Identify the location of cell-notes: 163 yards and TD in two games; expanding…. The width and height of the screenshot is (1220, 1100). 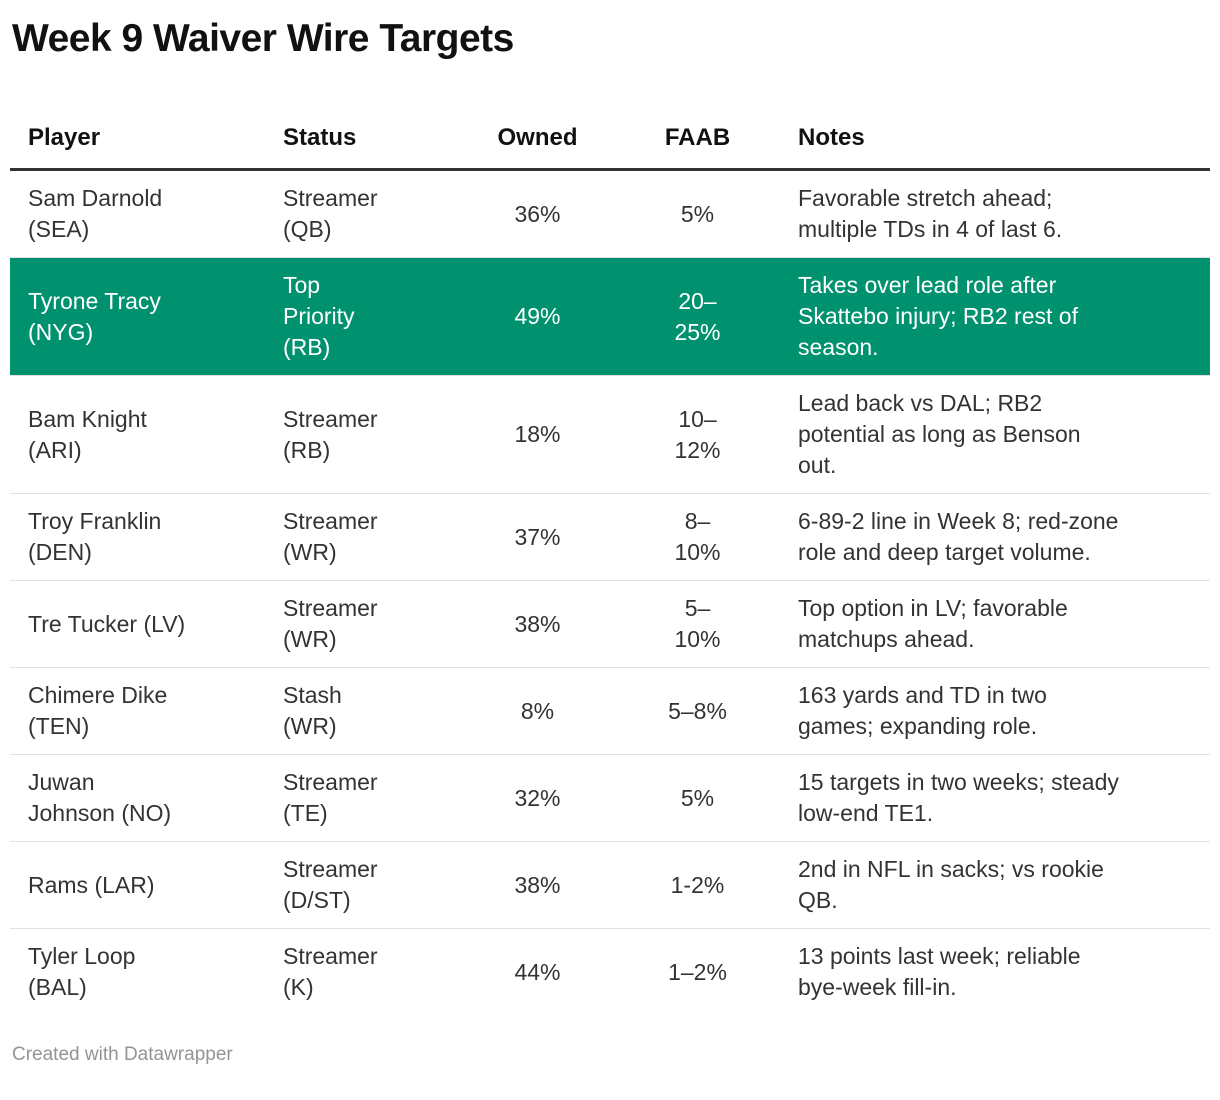
(922, 710).